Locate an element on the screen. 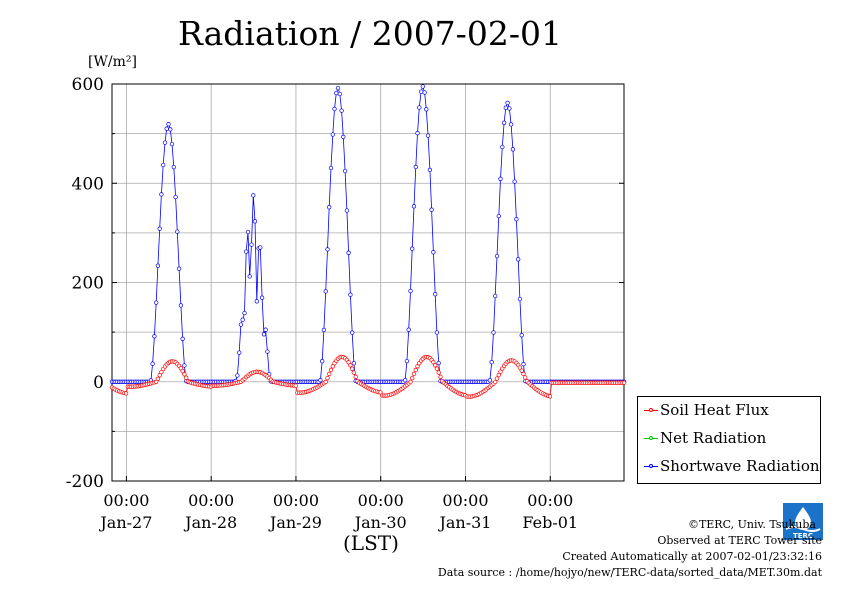  x-axis-unit: (LST) is located at coordinates (371, 543).